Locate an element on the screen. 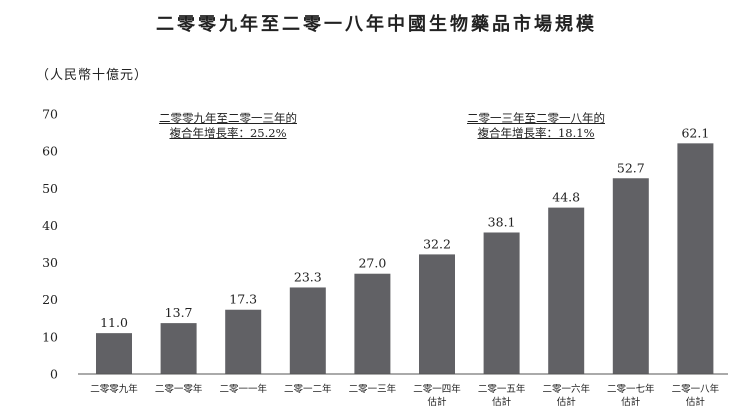 The width and height of the screenshot is (753, 419). y-tick-label: 20 is located at coordinates (50, 299).